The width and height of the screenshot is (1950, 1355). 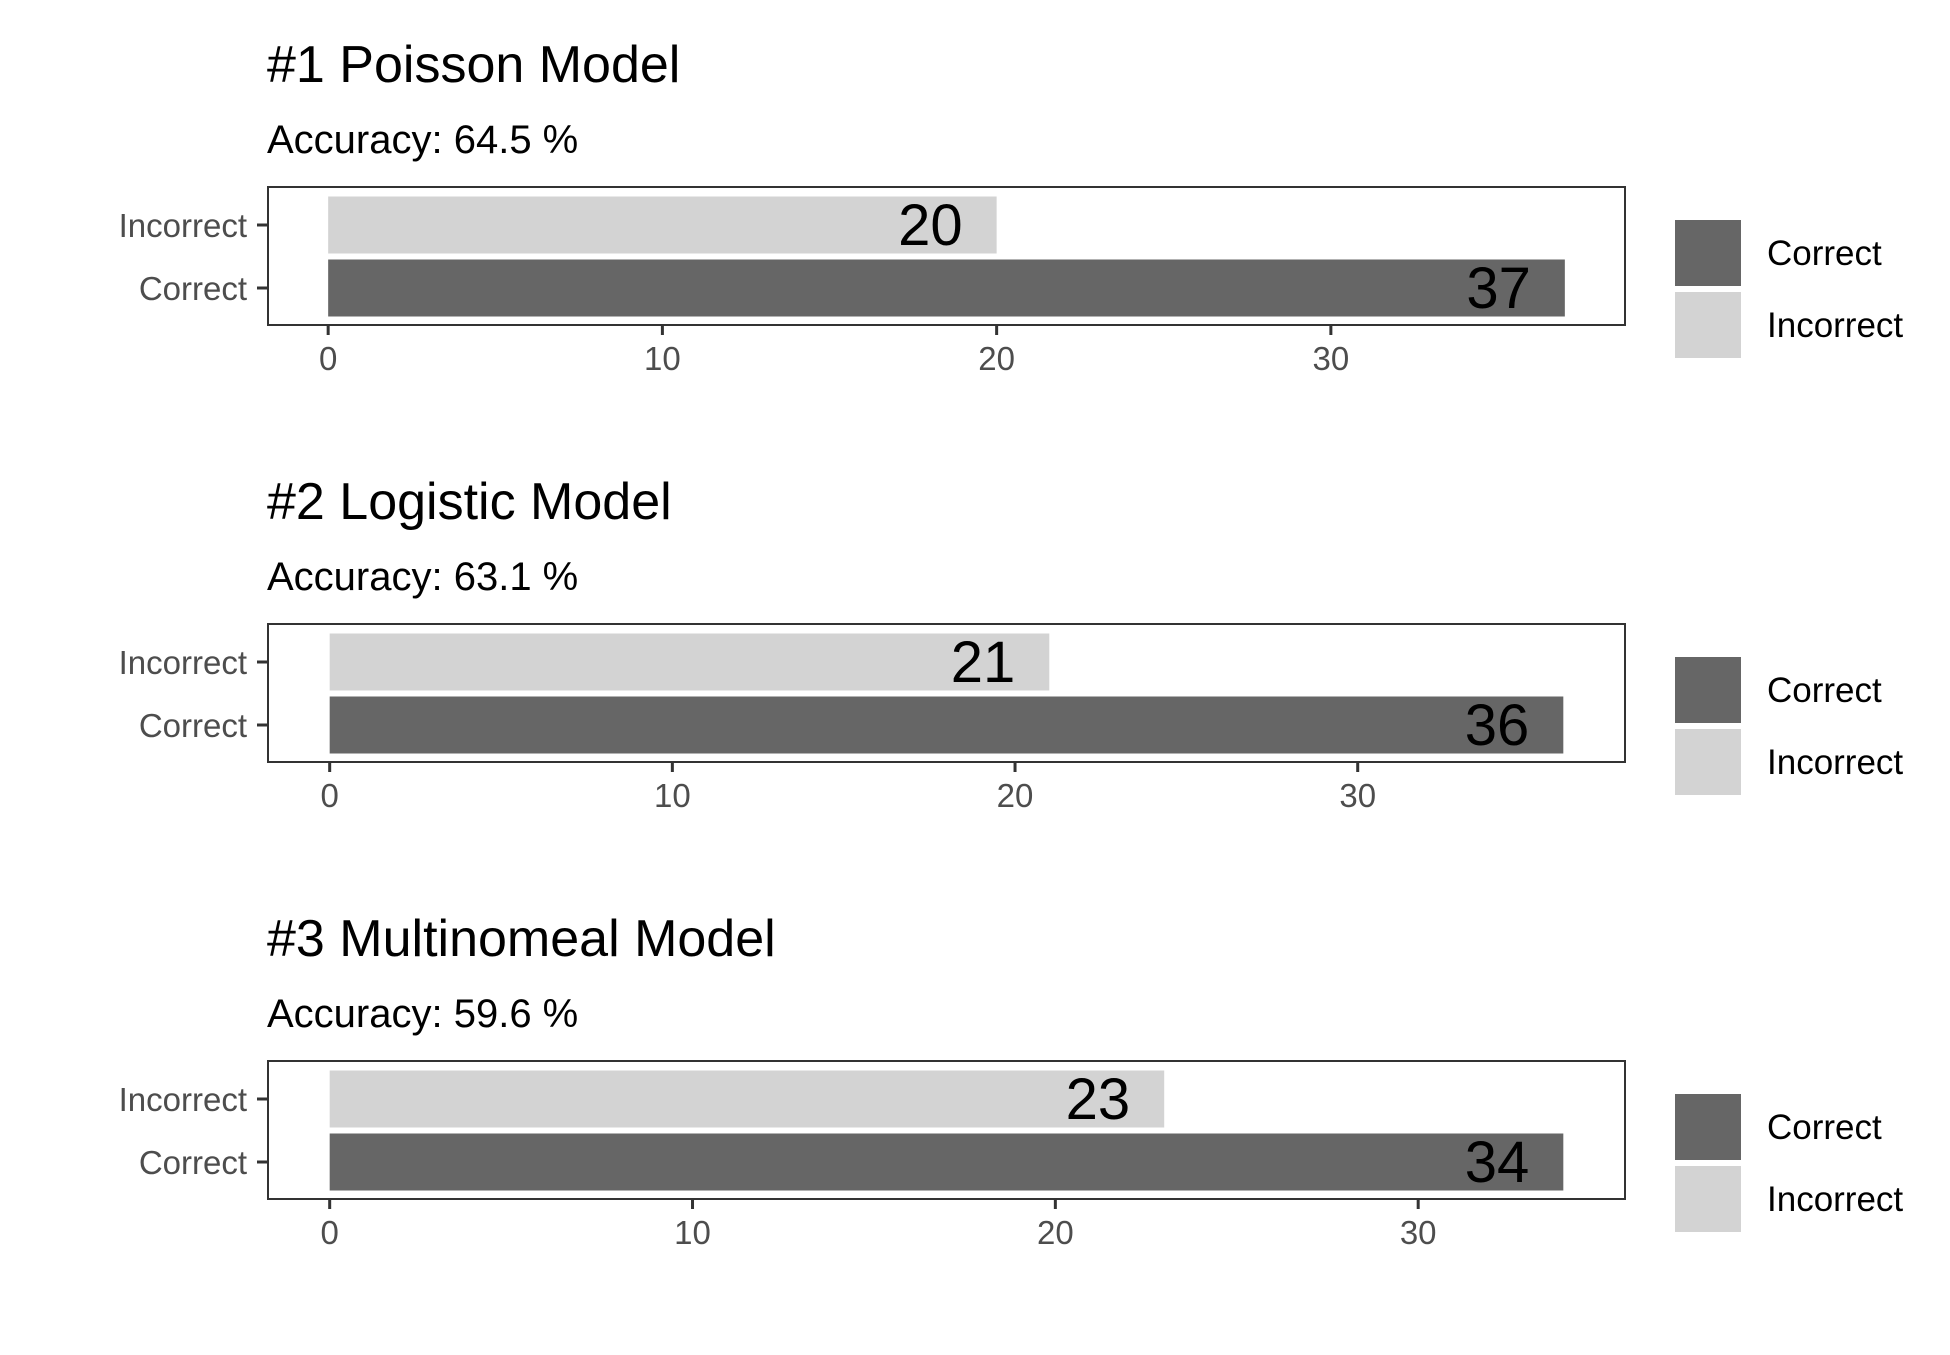 What do you see at coordinates (1098, 1099) in the screenshot?
I see `data-label-incorrect: 23` at bounding box center [1098, 1099].